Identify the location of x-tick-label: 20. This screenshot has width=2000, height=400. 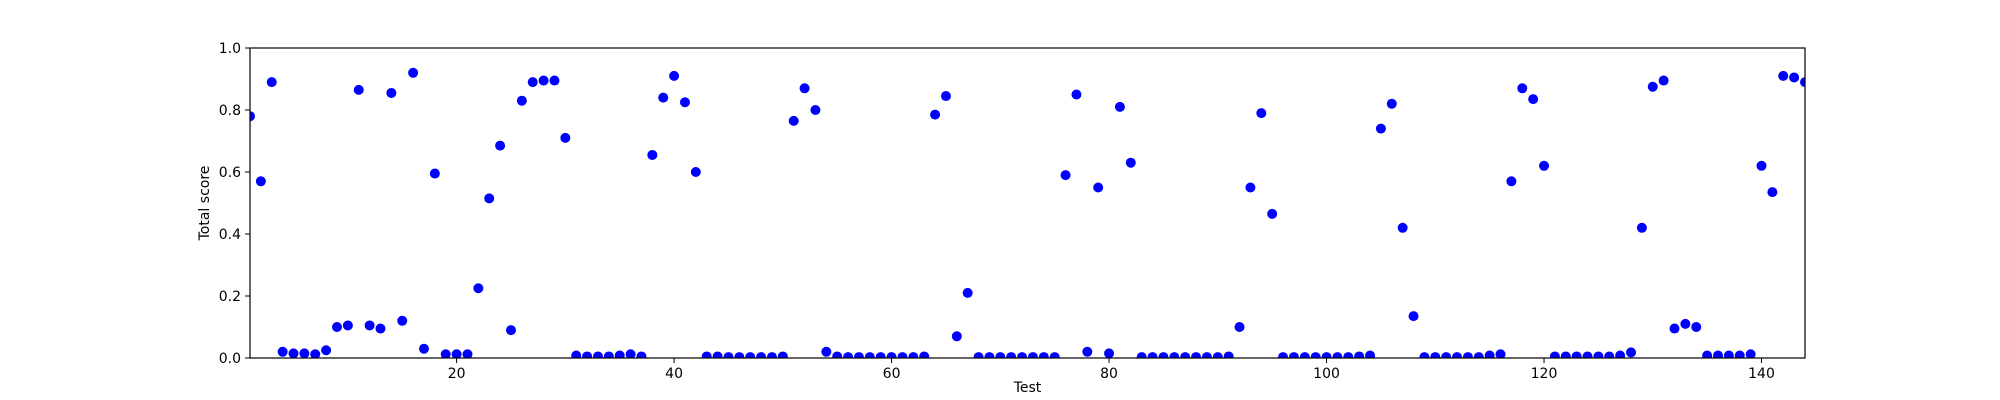
(457, 374).